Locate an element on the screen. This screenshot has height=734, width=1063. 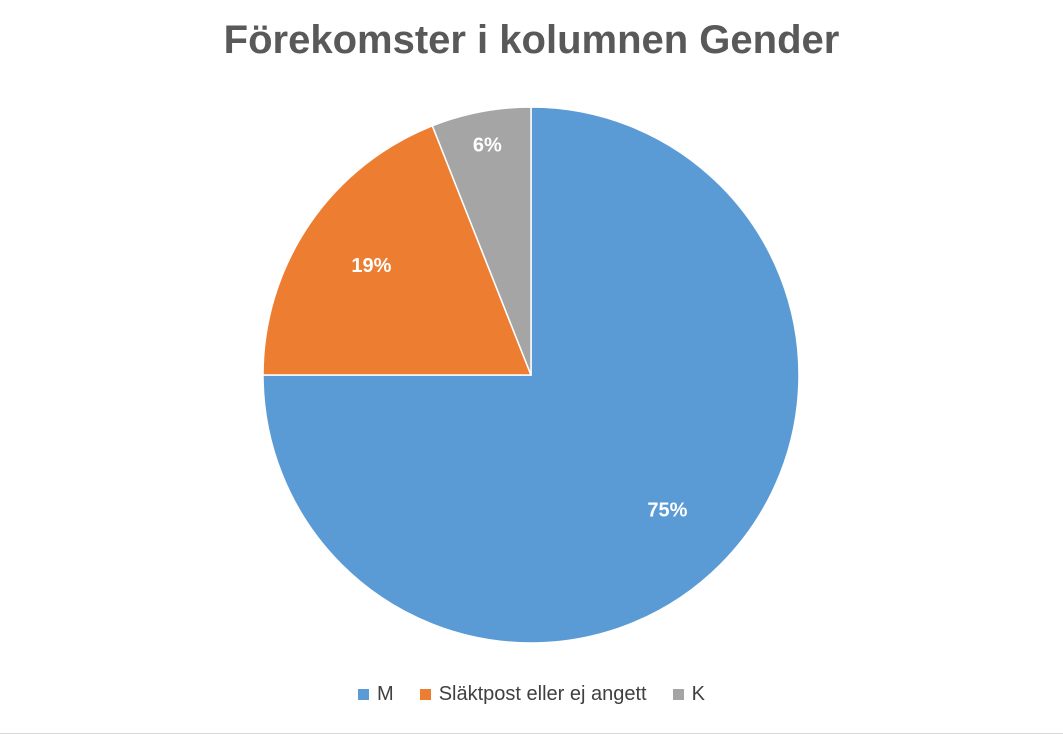
data-label-k: 6% is located at coordinates (487, 145).